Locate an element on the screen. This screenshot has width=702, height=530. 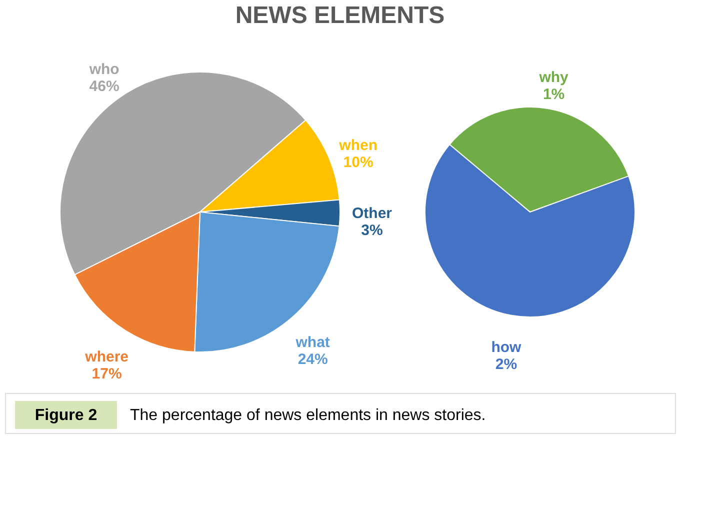
slice-label: Other is located at coordinates (372, 213).